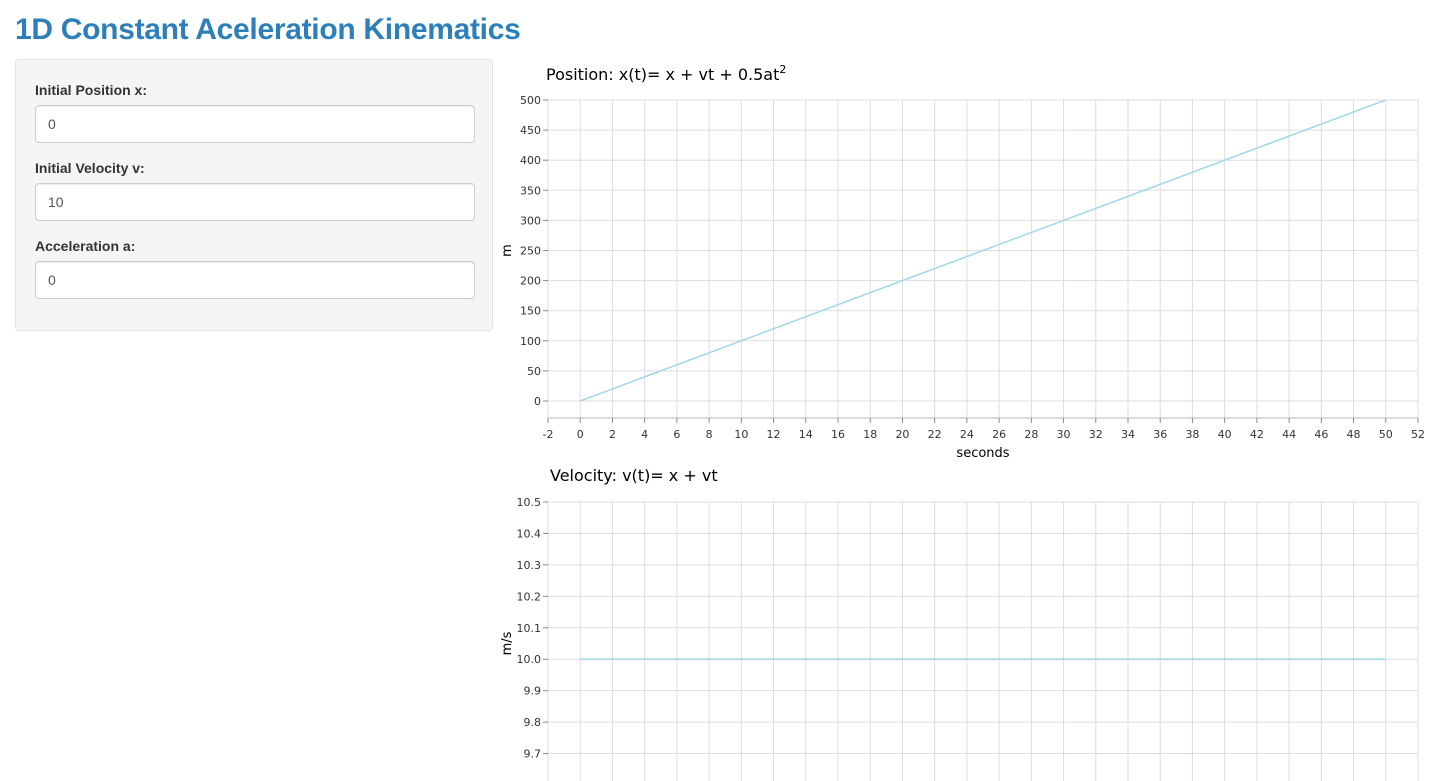 Image resolution: width=1440 pixels, height=781 pixels. Describe the element at coordinates (533, 691) in the screenshot. I see `y-tick-label: 9.9` at that location.